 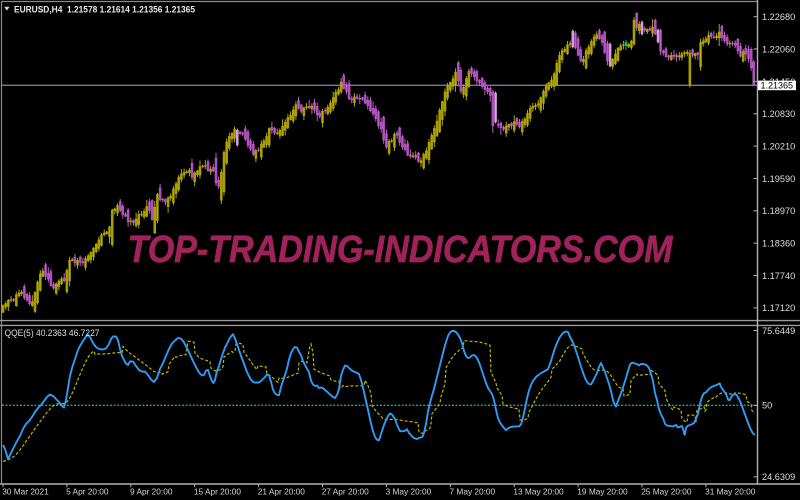 What do you see at coordinates (217, 491) in the screenshot?
I see `svg-text: 15 Apr 20:00` at bounding box center [217, 491].